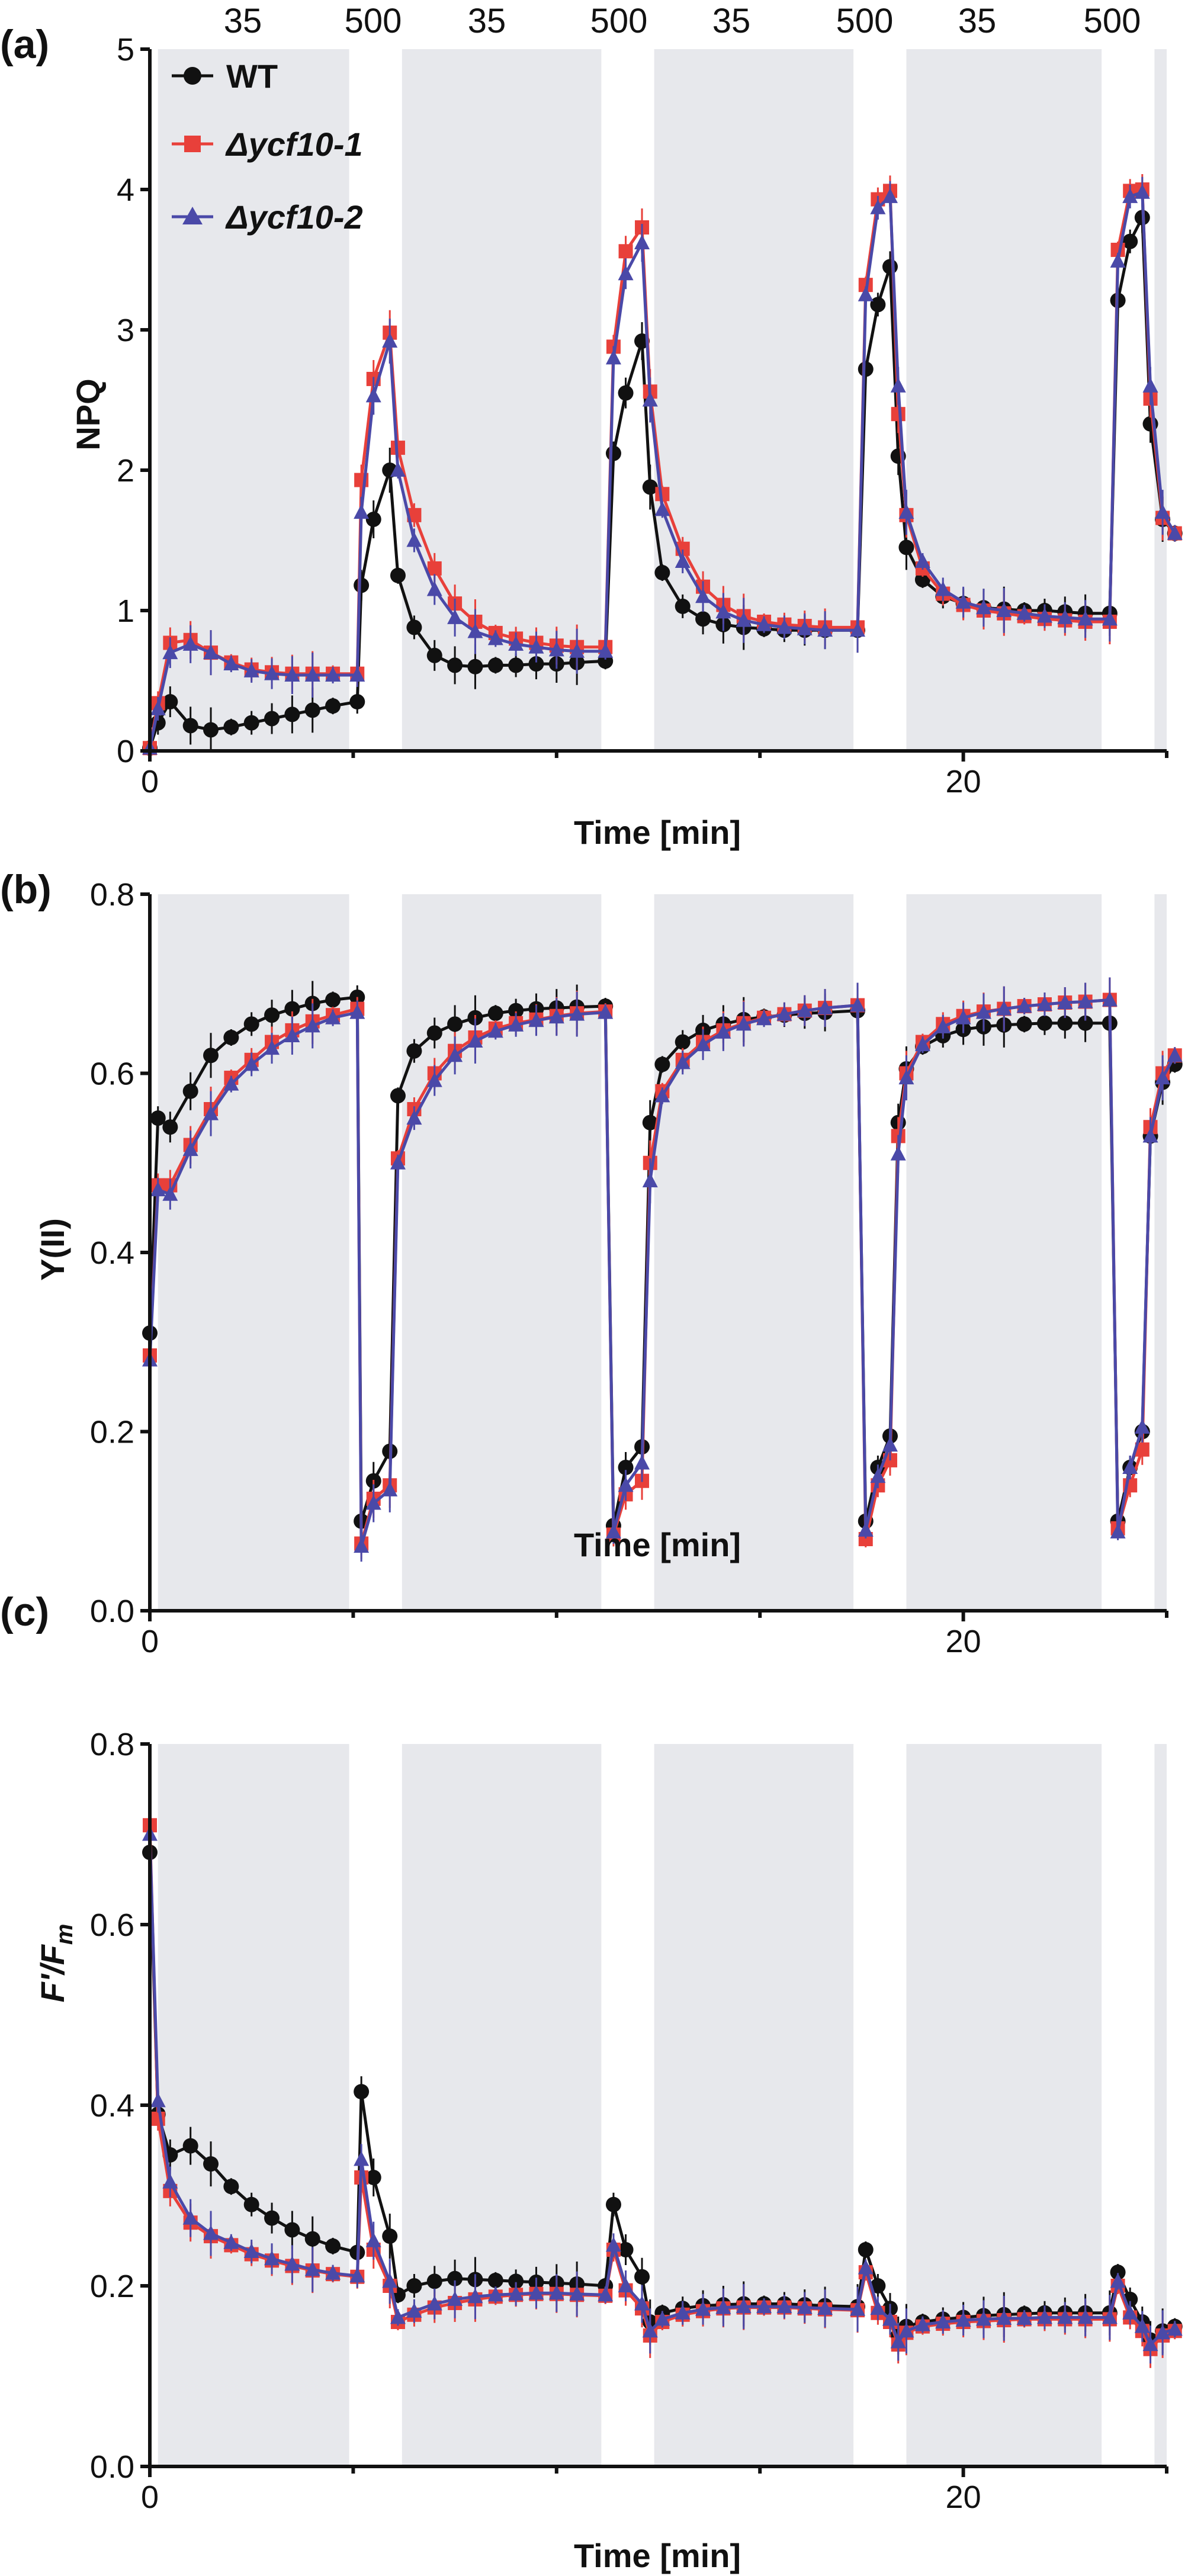 The height and width of the screenshot is (2576, 1188). I want to click on y-tick-label-c-1: 0.2, so click(112, 2286).